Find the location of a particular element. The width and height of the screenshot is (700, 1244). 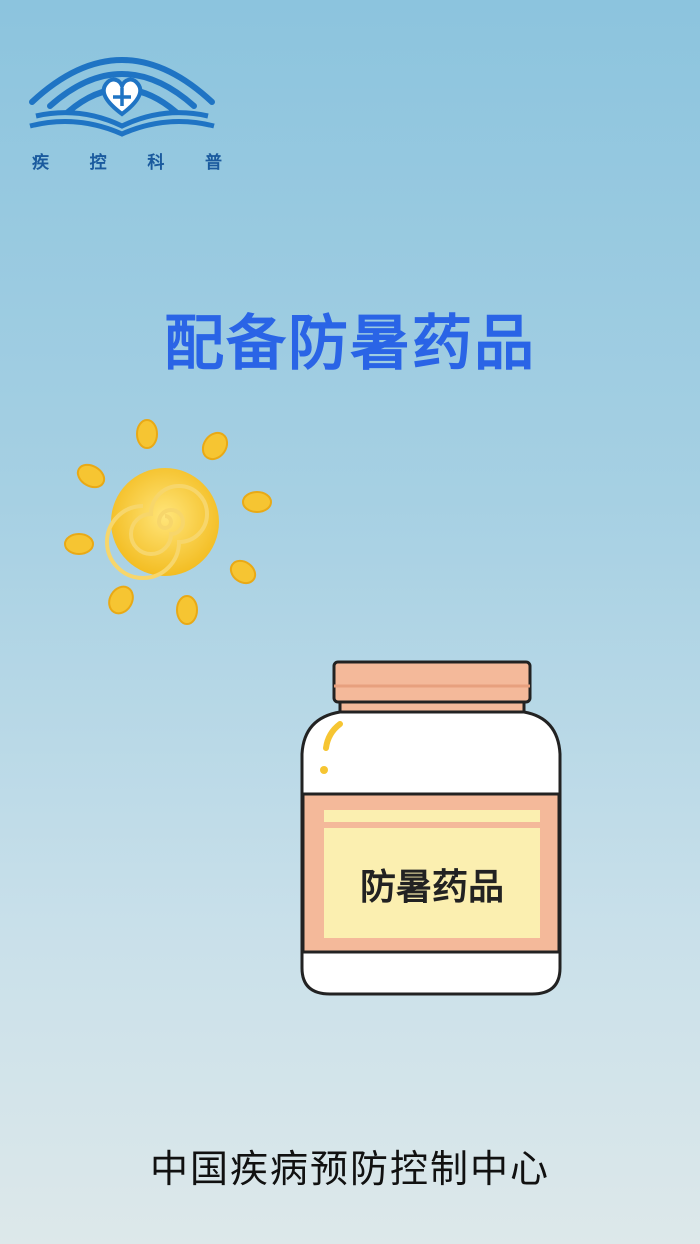

logo-char: 科 is located at coordinates (156, 163).